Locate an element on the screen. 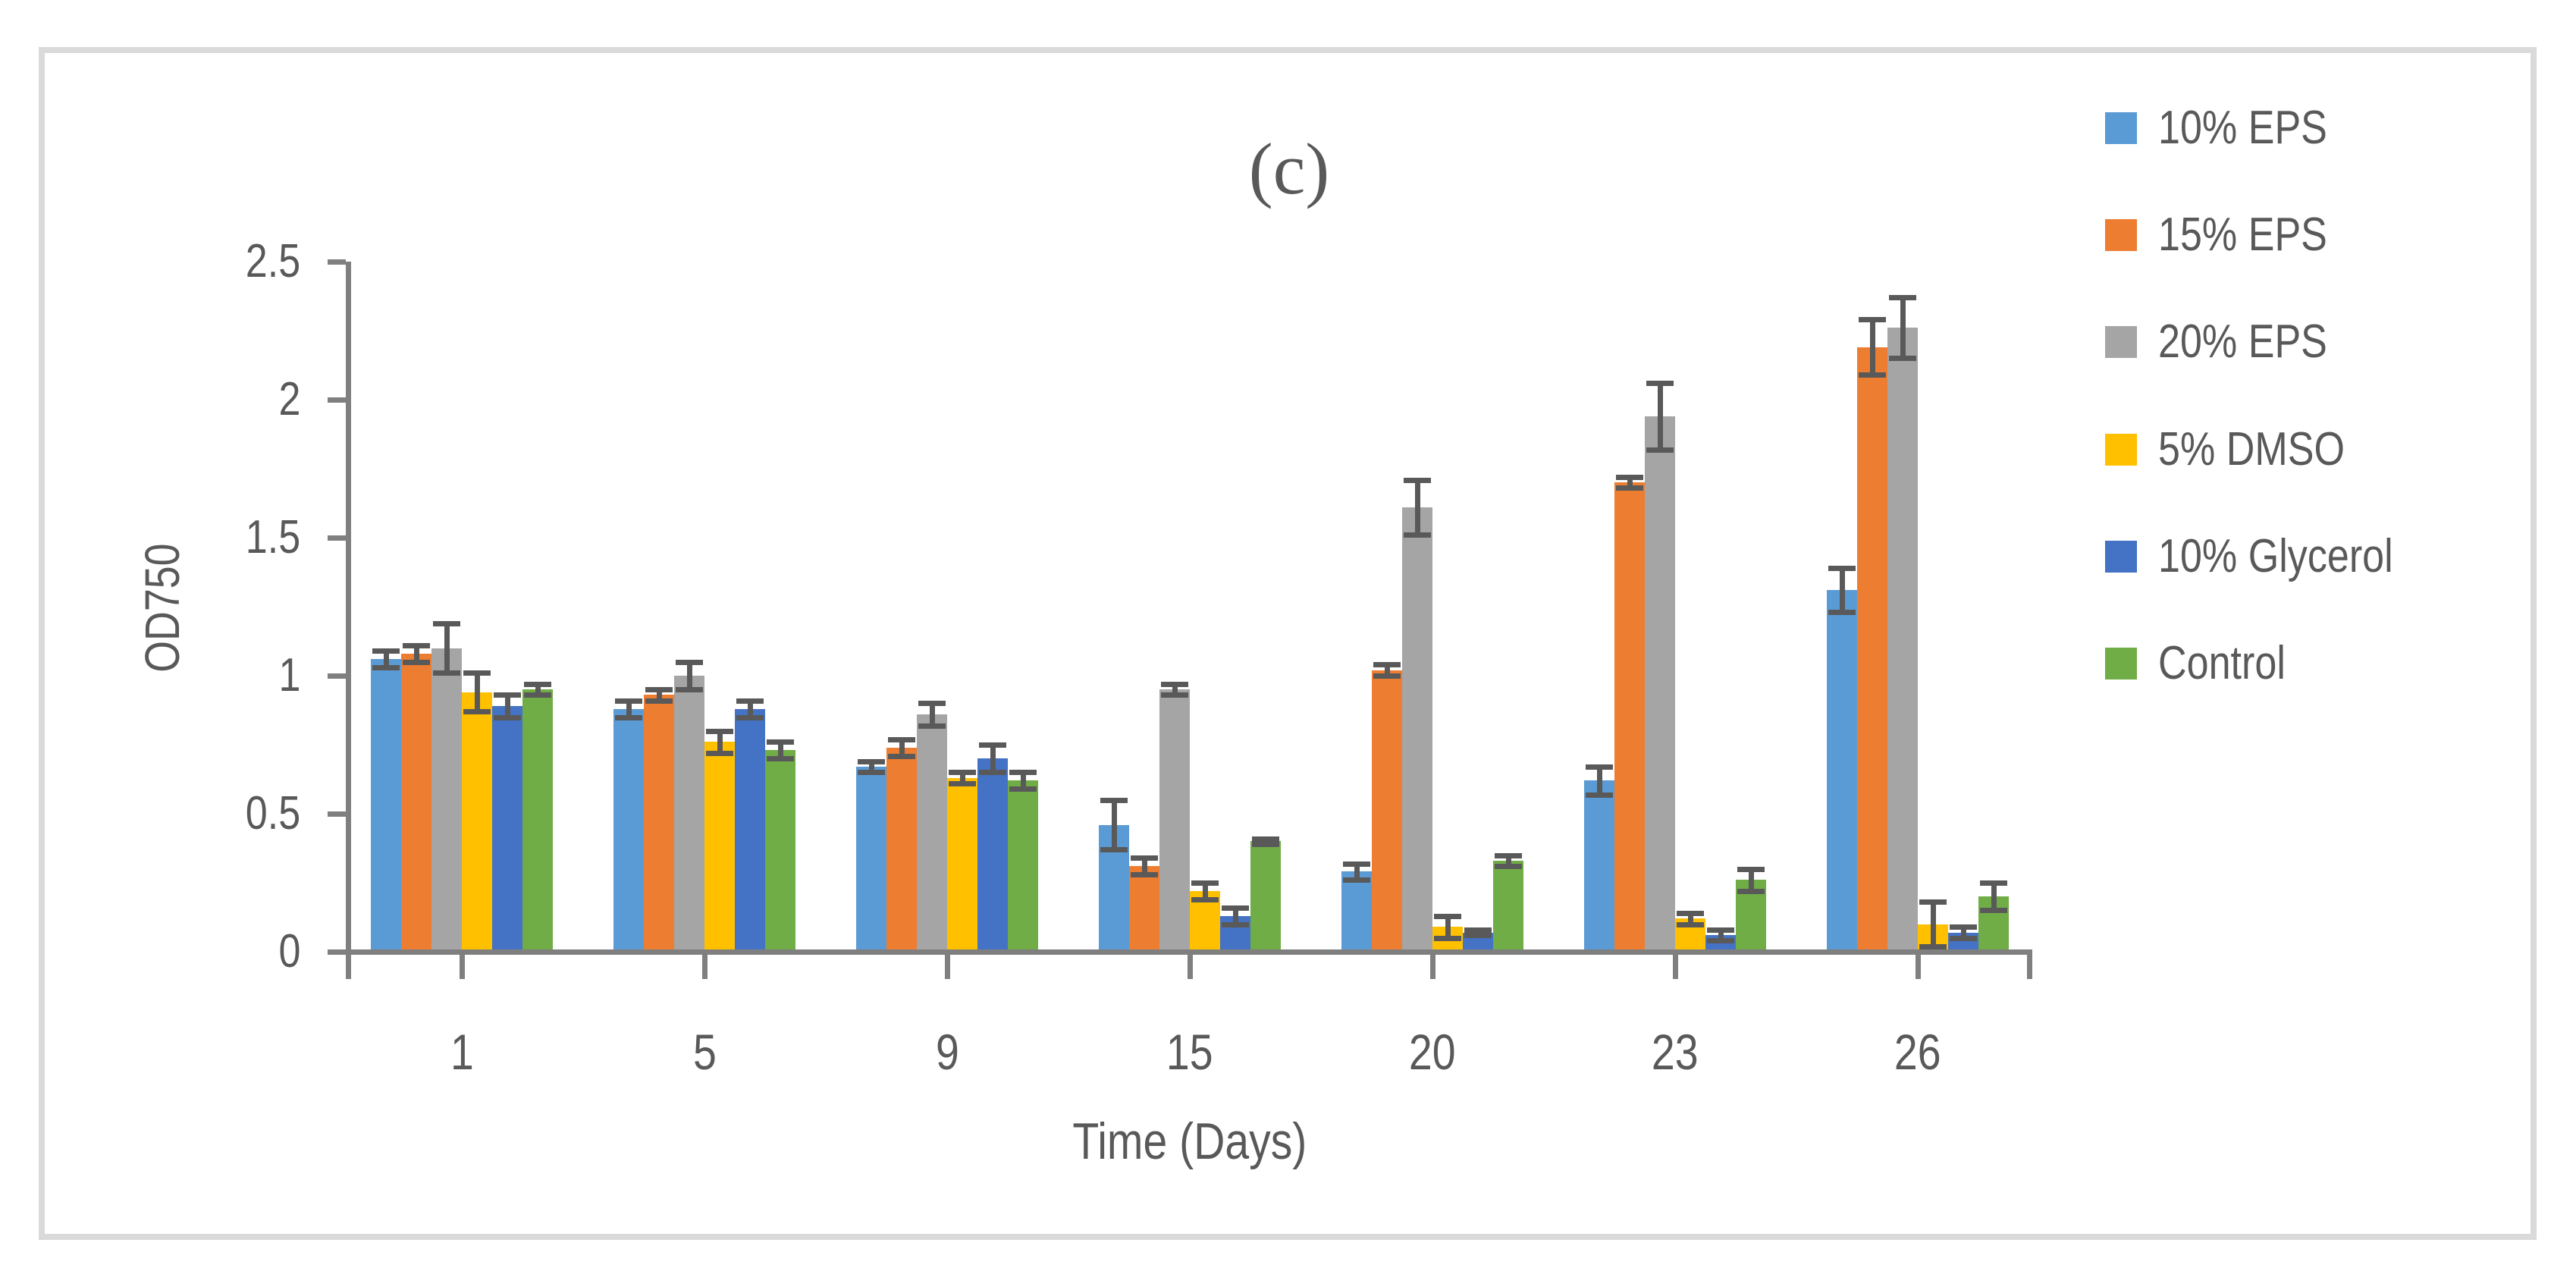 This screenshot has height=1271, width=2576. y-tick-label-text: 2.5 is located at coordinates (272, 261).